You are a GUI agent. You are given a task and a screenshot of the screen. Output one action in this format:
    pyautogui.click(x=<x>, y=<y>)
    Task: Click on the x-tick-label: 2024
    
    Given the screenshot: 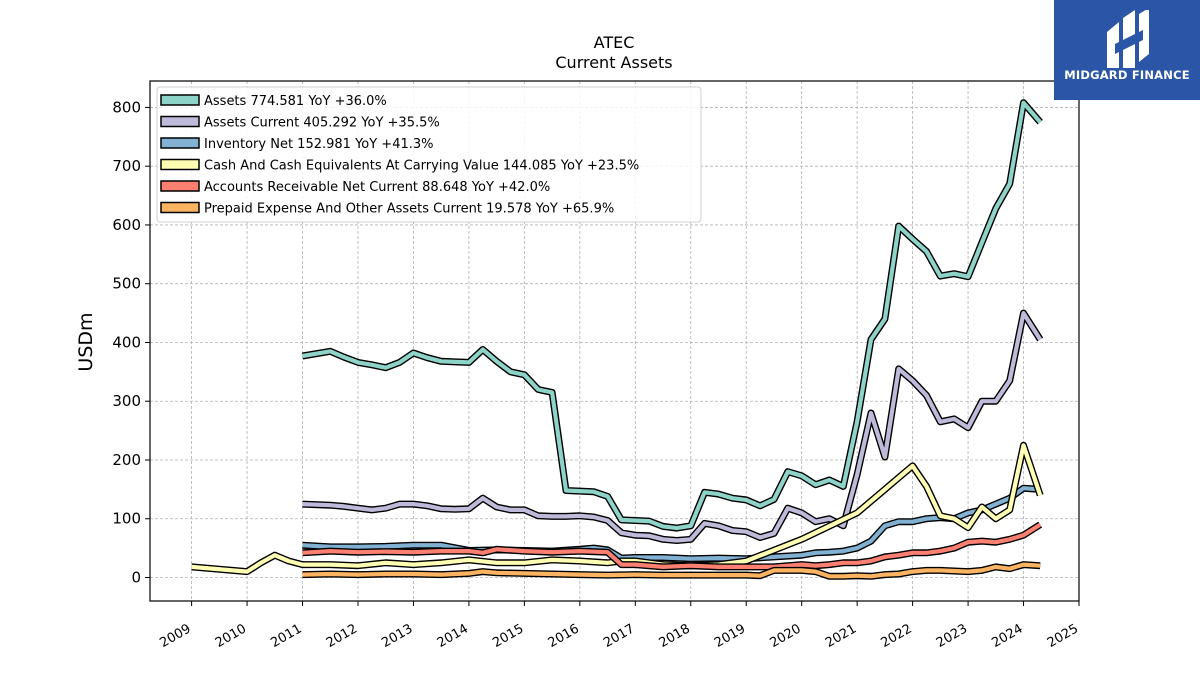 What is the action you would take?
    pyautogui.click(x=1007, y=636)
    